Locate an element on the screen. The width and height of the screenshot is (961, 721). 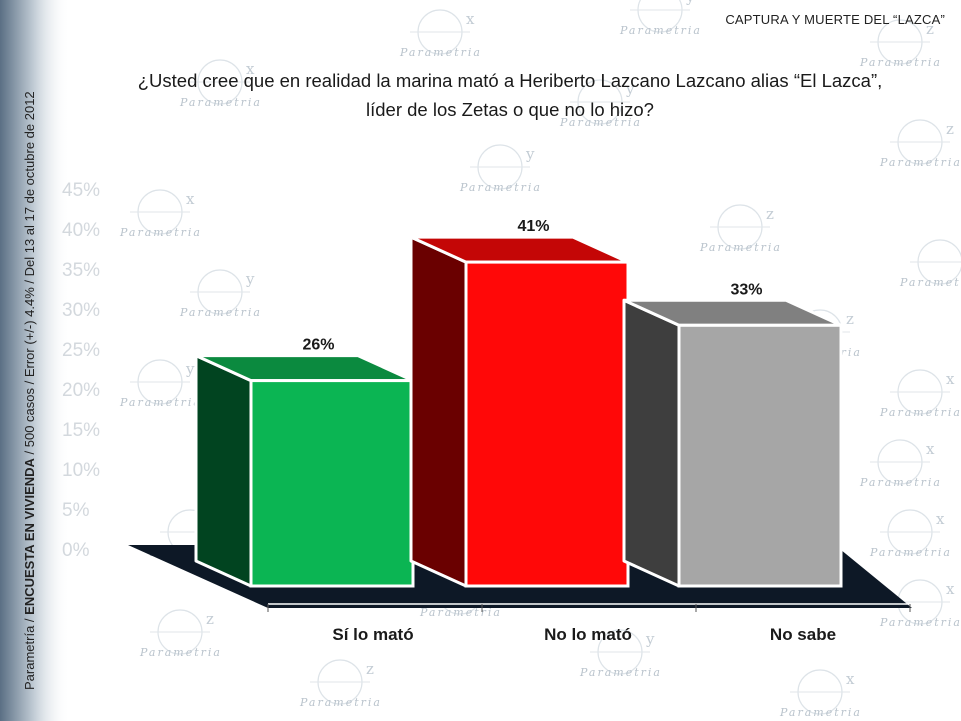
bar: 33% is located at coordinates (732, 434).